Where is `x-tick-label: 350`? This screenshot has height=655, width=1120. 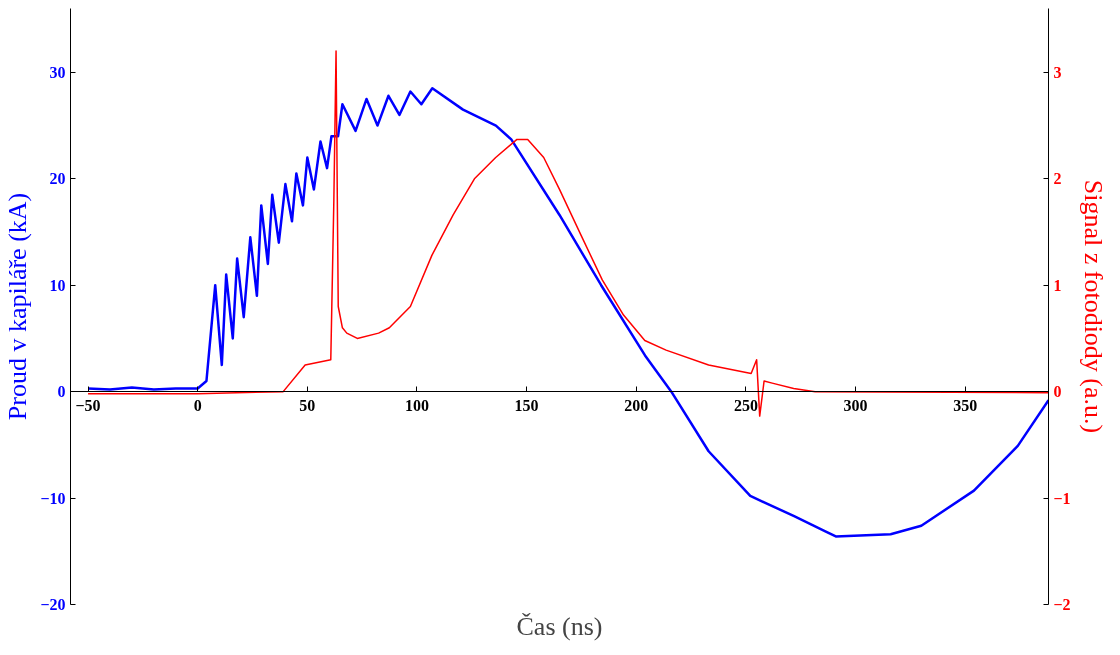 x-tick-label: 350 is located at coordinates (965, 405).